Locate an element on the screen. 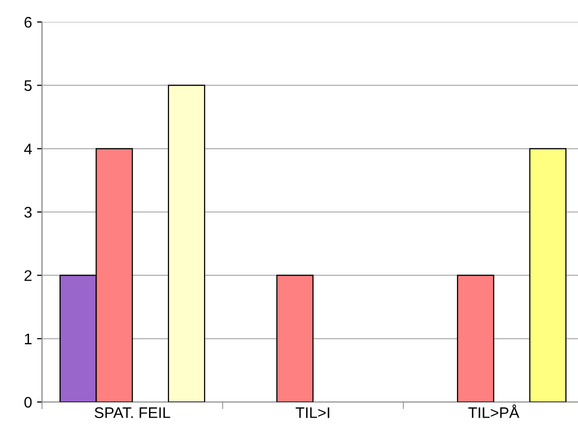 Image resolution: width=578 pixels, height=438 pixels. y-tick-label: 3 is located at coordinates (28, 212).